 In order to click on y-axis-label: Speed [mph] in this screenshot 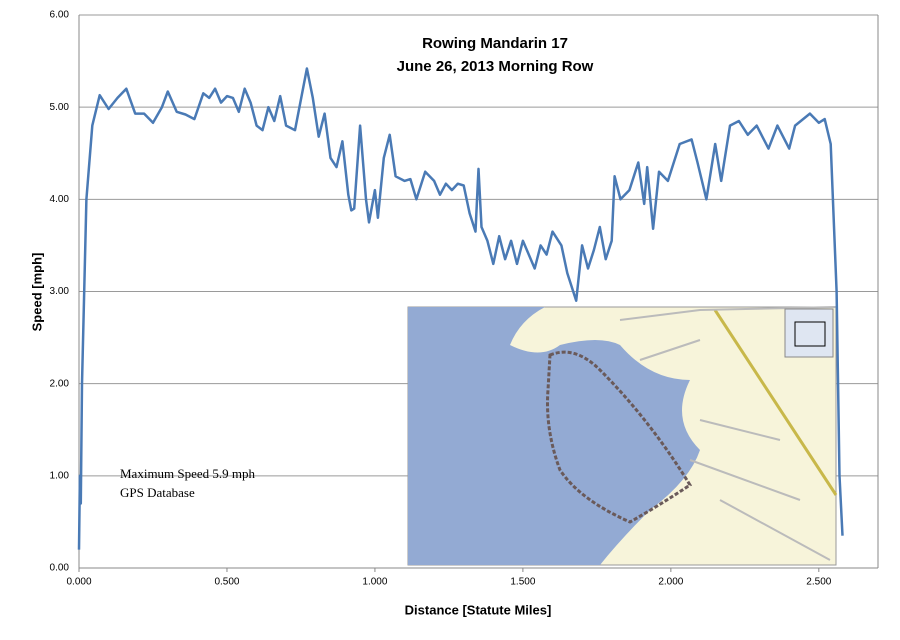, I will do `click(36, 292)`.